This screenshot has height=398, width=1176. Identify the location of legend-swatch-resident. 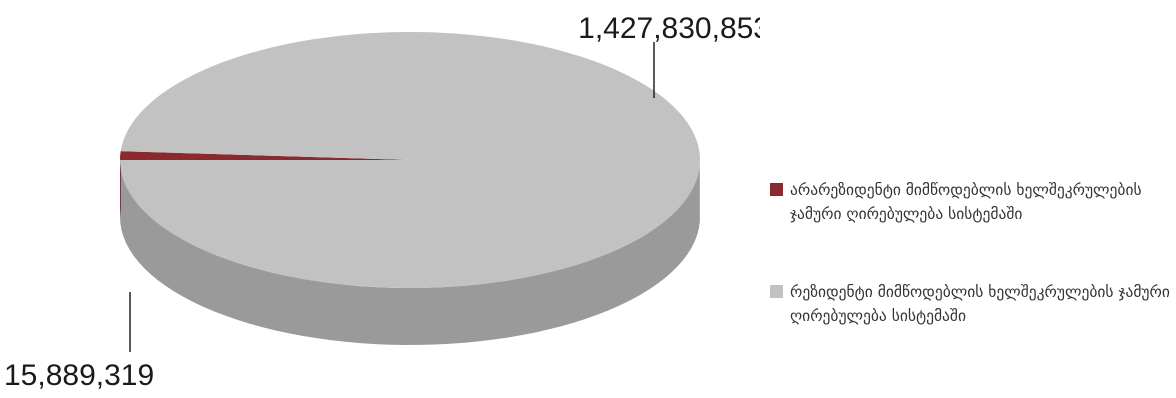
(776, 291).